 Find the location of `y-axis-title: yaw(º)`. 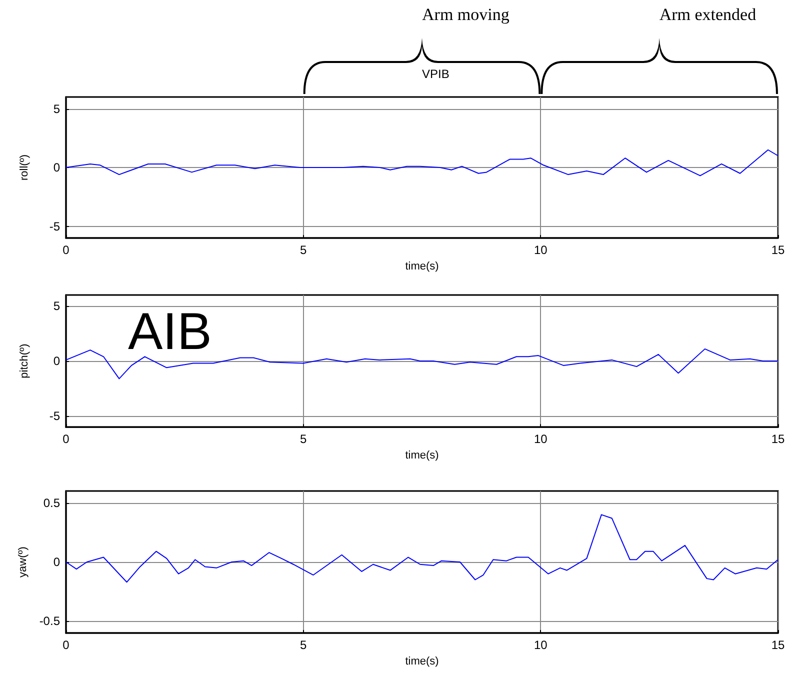

y-axis-title: yaw(º) is located at coordinates (22, 562).